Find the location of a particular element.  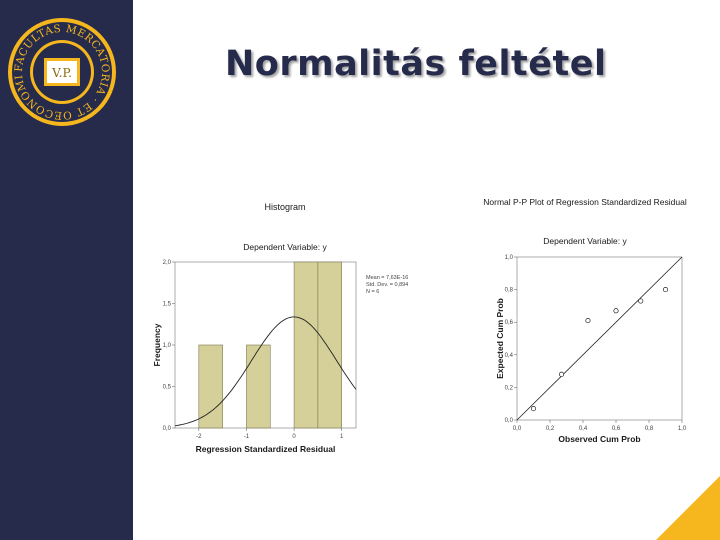

pp-reference-line is located at coordinates (599, 338).